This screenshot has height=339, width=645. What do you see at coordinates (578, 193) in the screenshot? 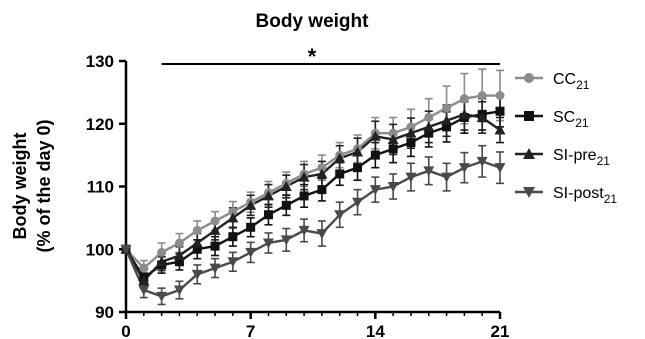
I see `legend-label-name: SI-post` at bounding box center [578, 193].